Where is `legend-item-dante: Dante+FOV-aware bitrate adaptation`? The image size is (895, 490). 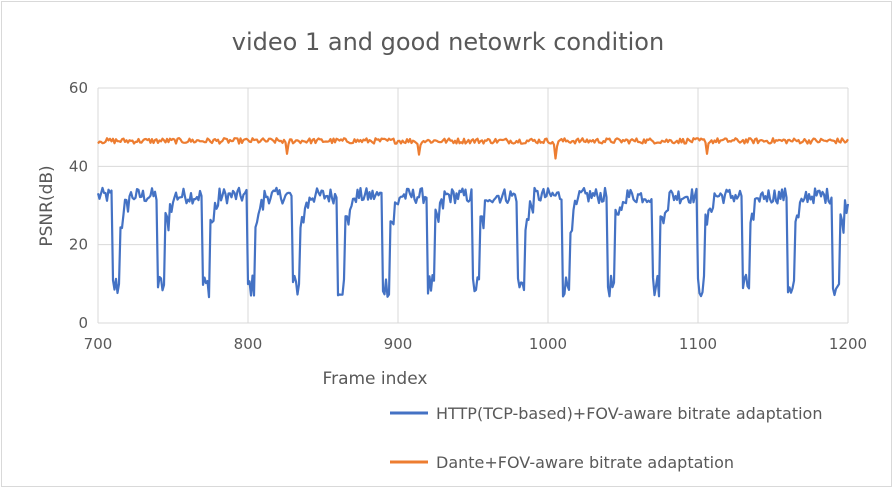
legend-item-dante: Dante+FOV-aware bitrate adaptation is located at coordinates (585, 462).